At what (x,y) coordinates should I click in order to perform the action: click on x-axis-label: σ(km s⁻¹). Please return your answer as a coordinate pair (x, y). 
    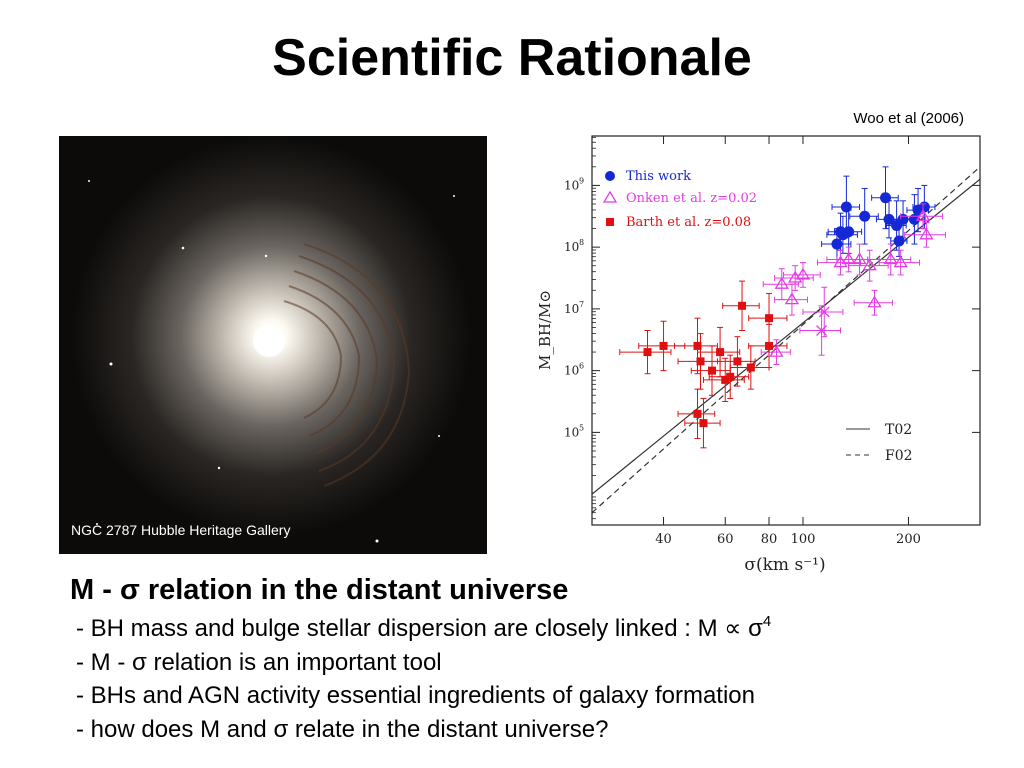
    Looking at the image, I should click on (784, 565).